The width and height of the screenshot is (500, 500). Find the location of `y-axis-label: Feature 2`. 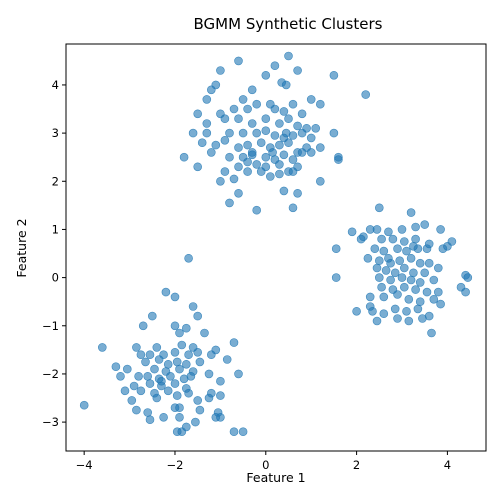

y-axis-label: Feature 2 is located at coordinates (21, 247).